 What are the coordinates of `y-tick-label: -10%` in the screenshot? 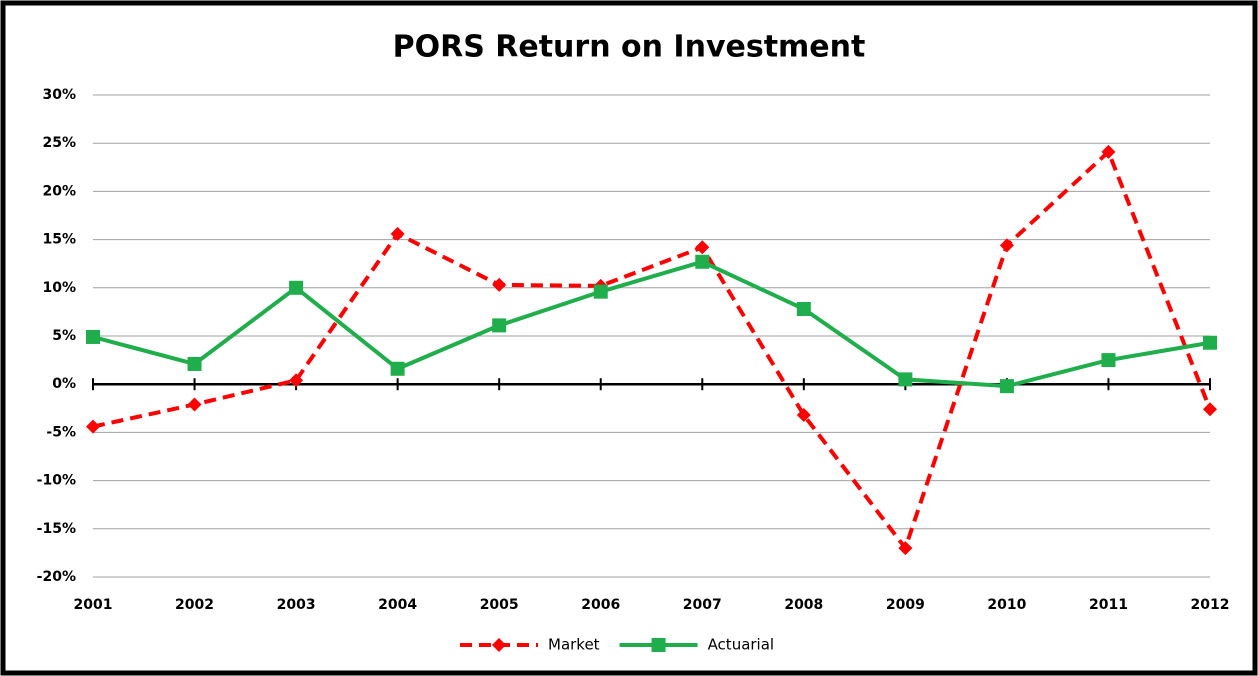 It's located at (56, 481).